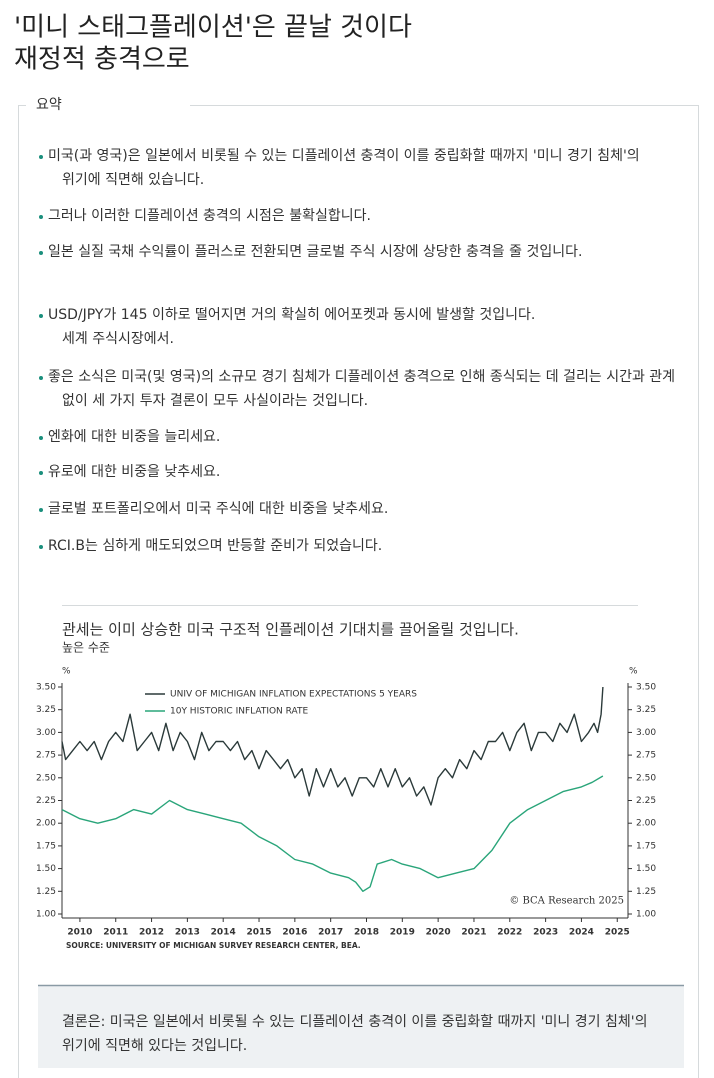 The image size is (714, 1078). I want to click on y-tick-label-right: 1.75, so click(646, 846).